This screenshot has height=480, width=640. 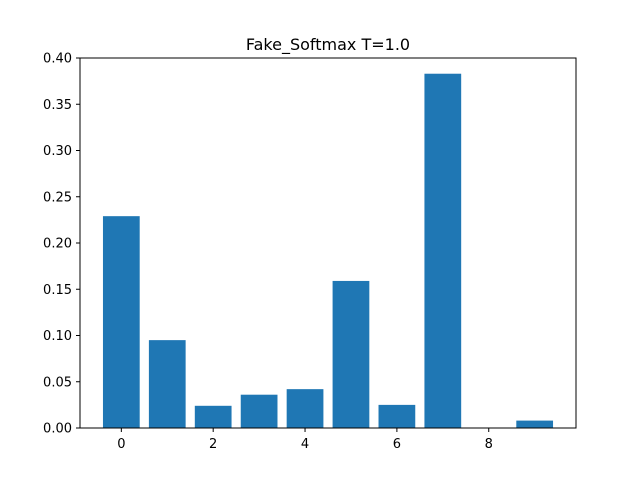 What do you see at coordinates (121, 444) in the screenshot?
I see `x-tick-label: 0` at bounding box center [121, 444].